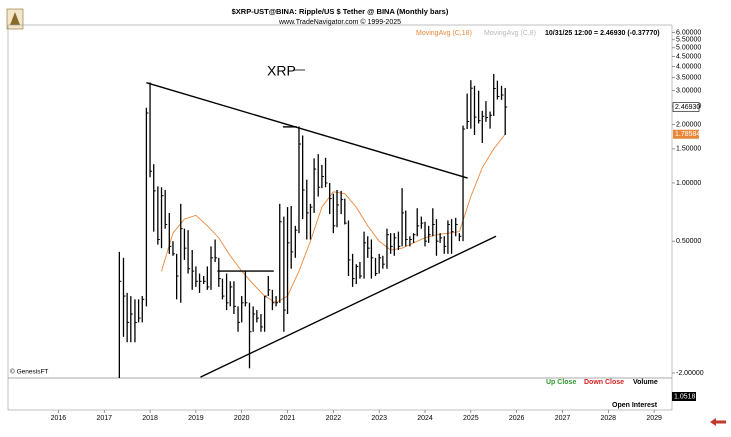  Describe the element at coordinates (688, 125) in the screenshot. I see `y-tick-label: 2.00000` at that location.